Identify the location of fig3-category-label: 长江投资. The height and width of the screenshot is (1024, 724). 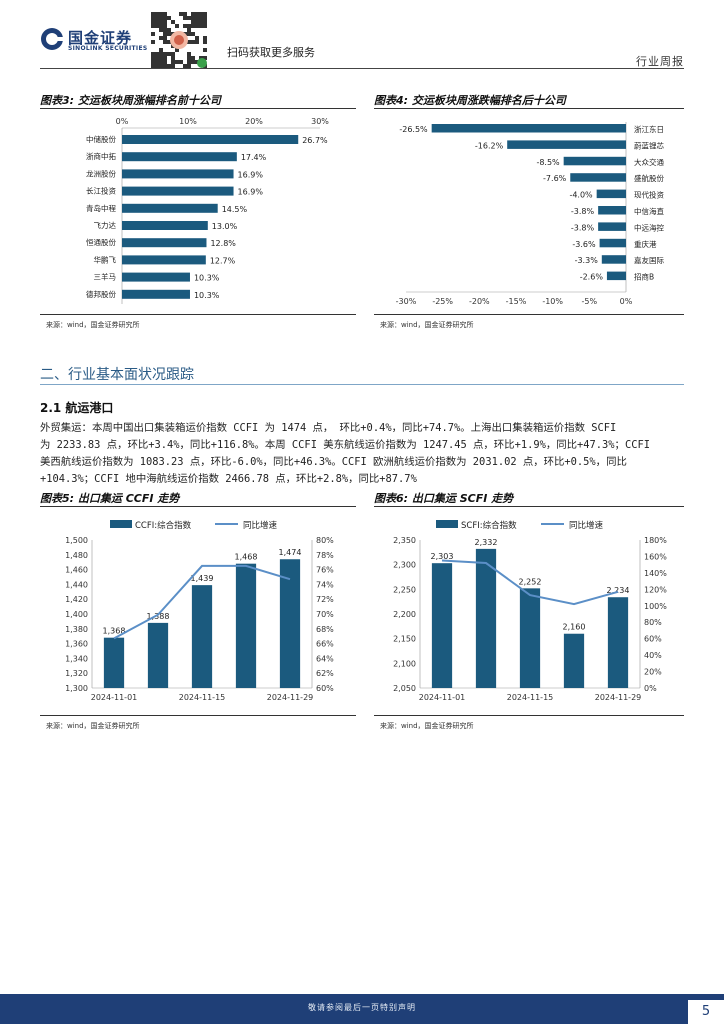
(101, 191).